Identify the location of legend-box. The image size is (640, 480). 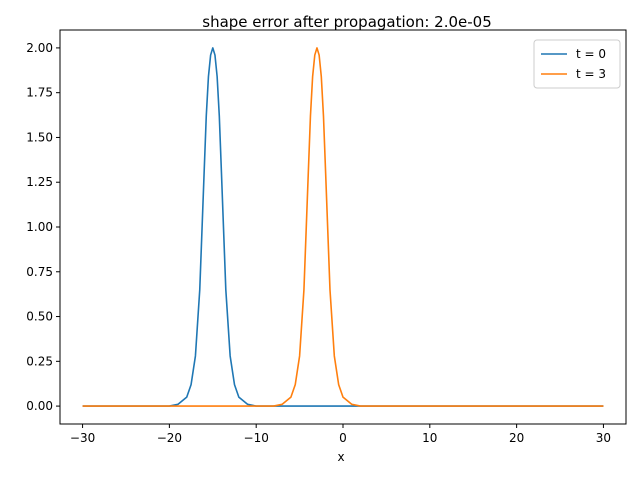
(577, 64).